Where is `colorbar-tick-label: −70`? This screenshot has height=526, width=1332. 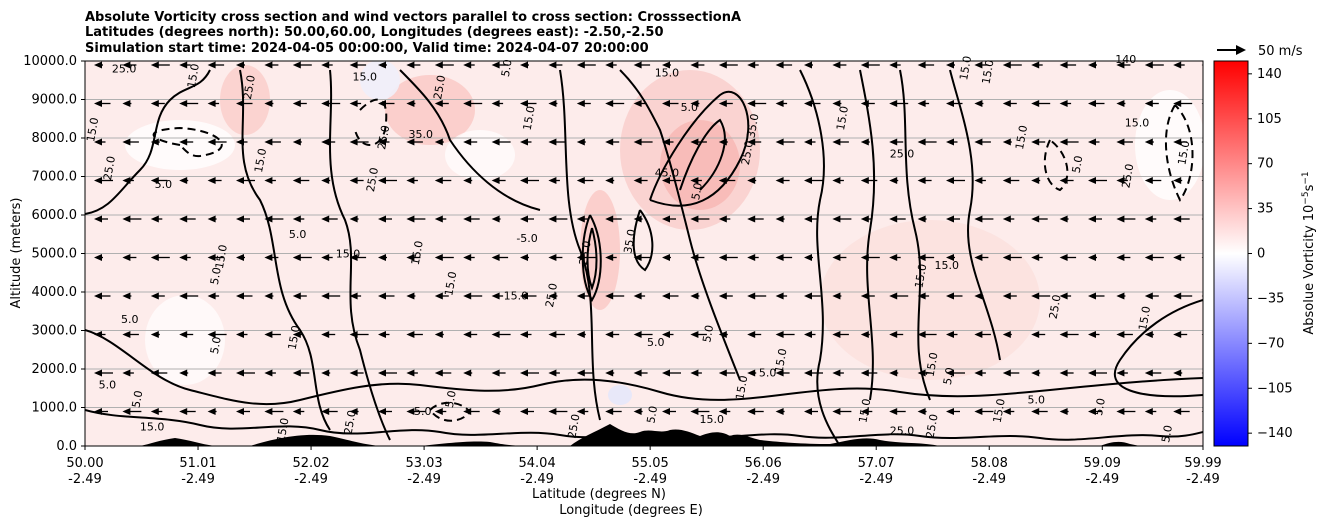
colorbar-tick-label: −70 is located at coordinates (1270, 343).